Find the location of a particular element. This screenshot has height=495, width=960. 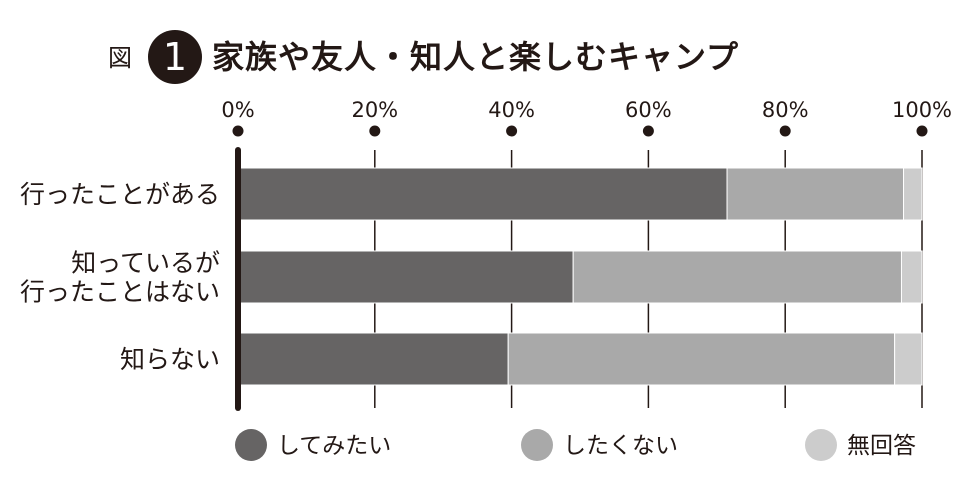

legend: してみたい したくない 無回答 is located at coordinates (575, 445).